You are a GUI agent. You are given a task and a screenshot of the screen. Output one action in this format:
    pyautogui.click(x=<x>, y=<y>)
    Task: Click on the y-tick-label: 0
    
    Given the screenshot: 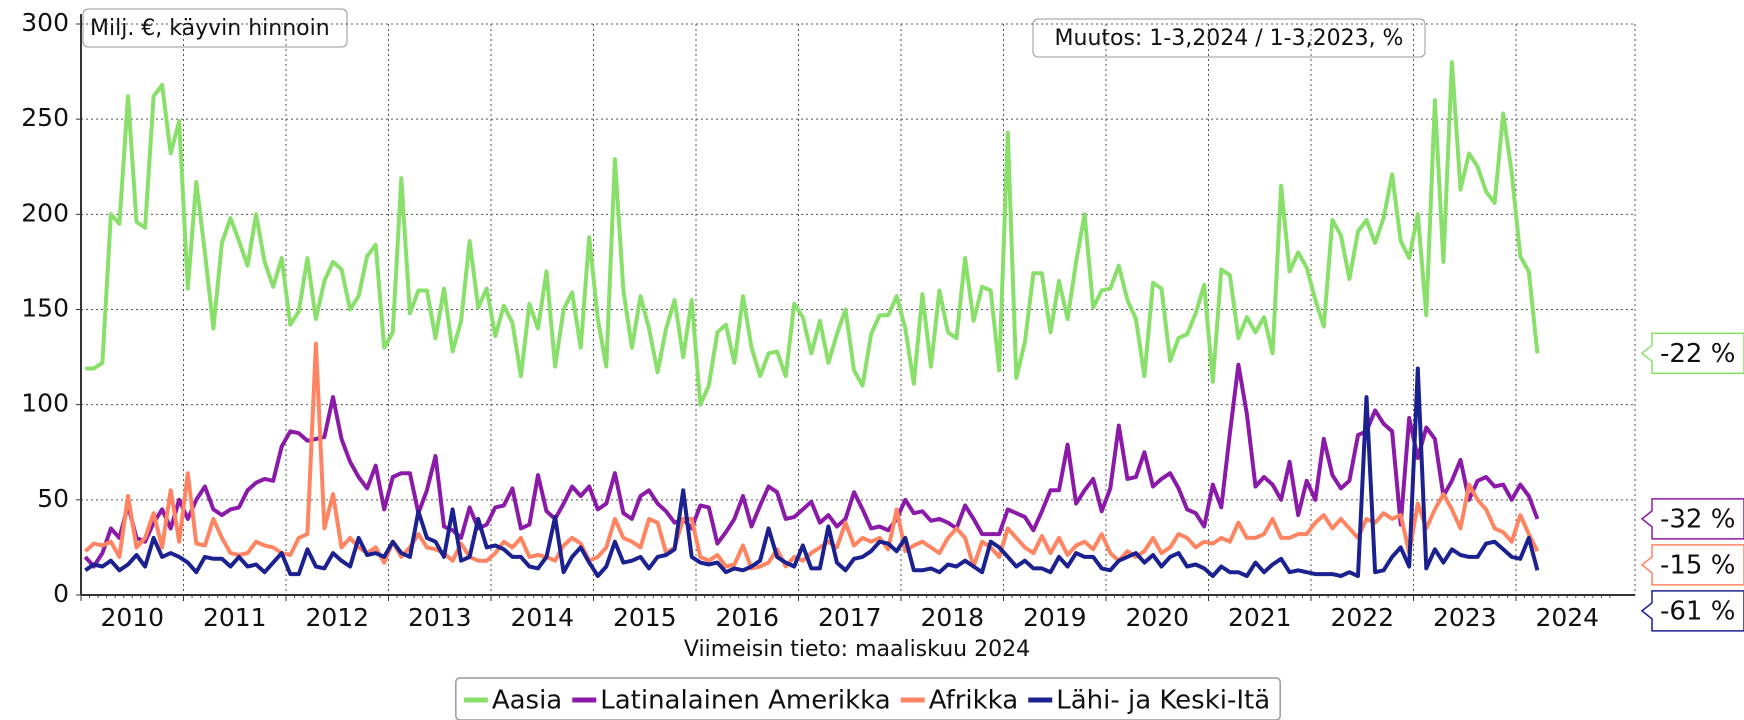 What is the action you would take?
    pyautogui.click(x=61, y=593)
    